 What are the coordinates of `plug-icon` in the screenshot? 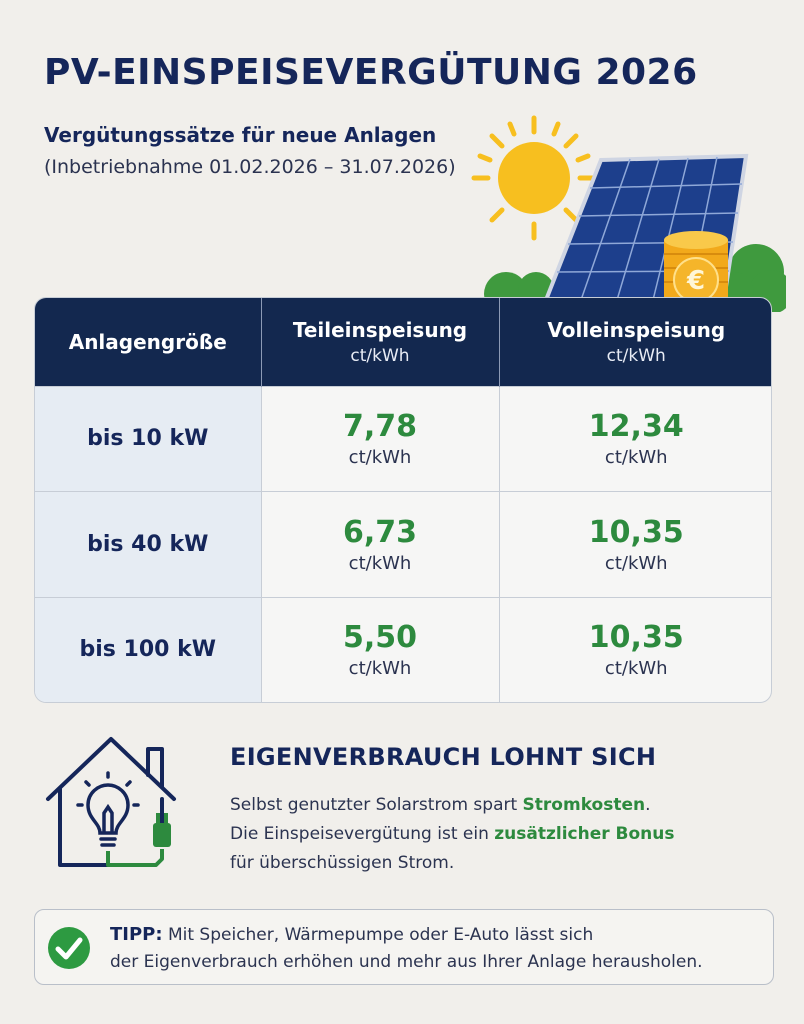 It's located at (138, 840).